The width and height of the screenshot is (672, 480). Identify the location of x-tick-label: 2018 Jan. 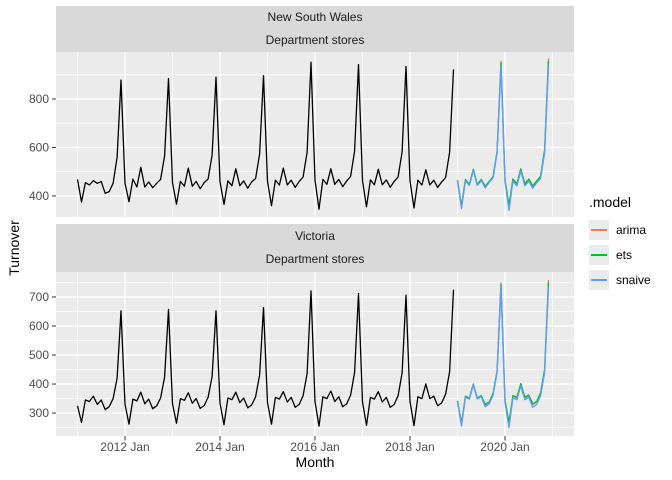
(409, 447).